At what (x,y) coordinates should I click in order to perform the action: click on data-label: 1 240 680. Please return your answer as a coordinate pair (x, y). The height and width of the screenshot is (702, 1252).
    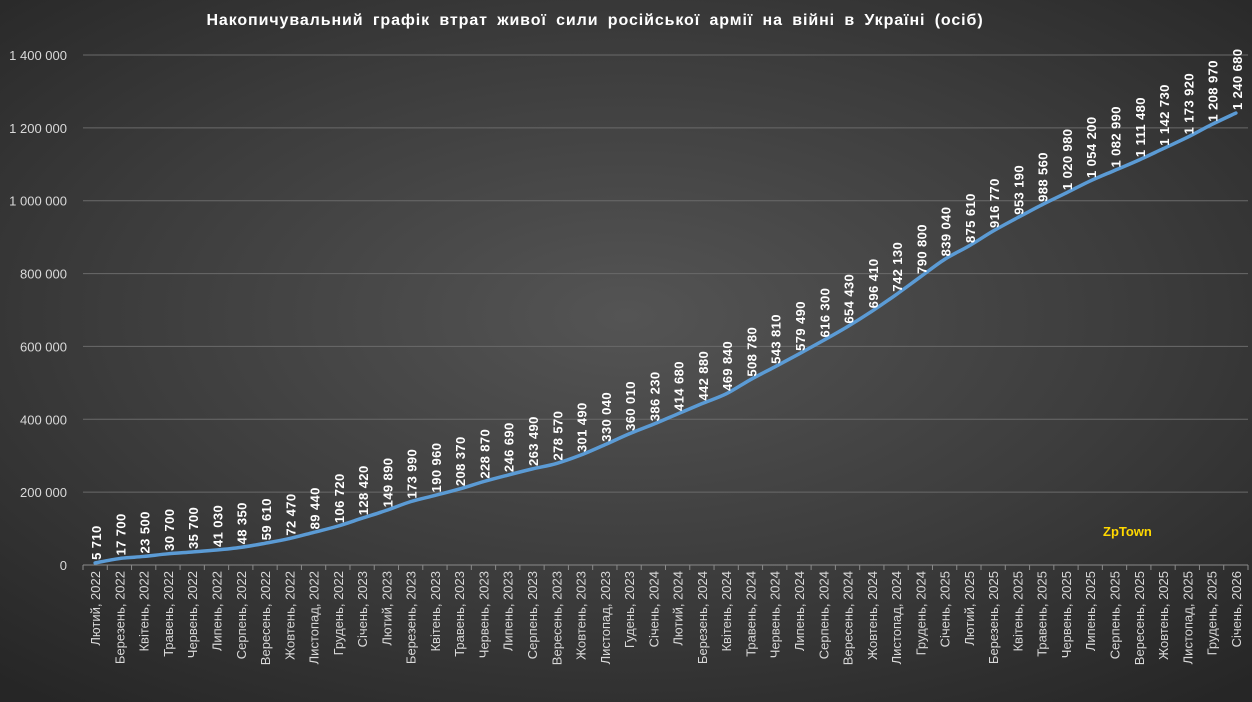
    Looking at the image, I should click on (1237, 79).